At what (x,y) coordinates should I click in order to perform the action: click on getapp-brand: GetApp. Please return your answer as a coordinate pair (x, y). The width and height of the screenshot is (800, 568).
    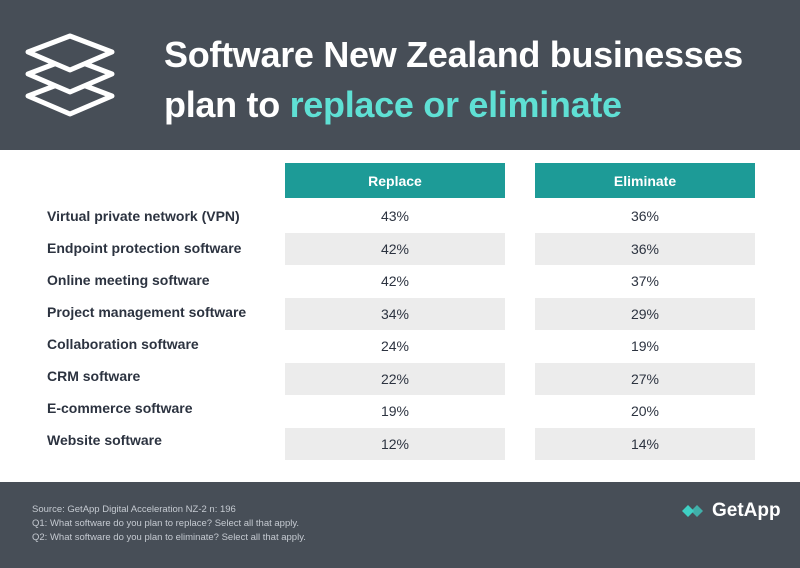
    Looking at the image, I should click on (730, 511).